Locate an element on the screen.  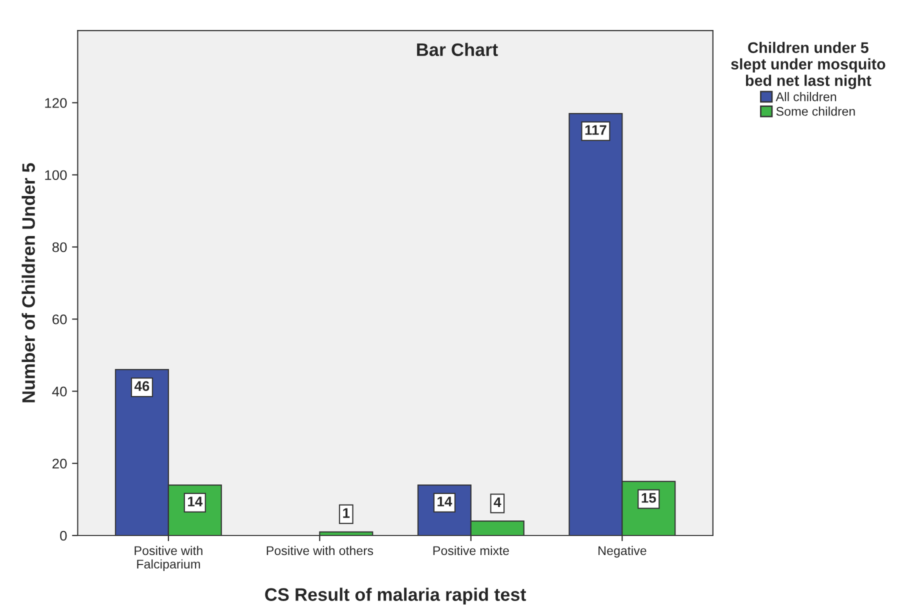
x-tick-label: Negative is located at coordinates (622, 552).